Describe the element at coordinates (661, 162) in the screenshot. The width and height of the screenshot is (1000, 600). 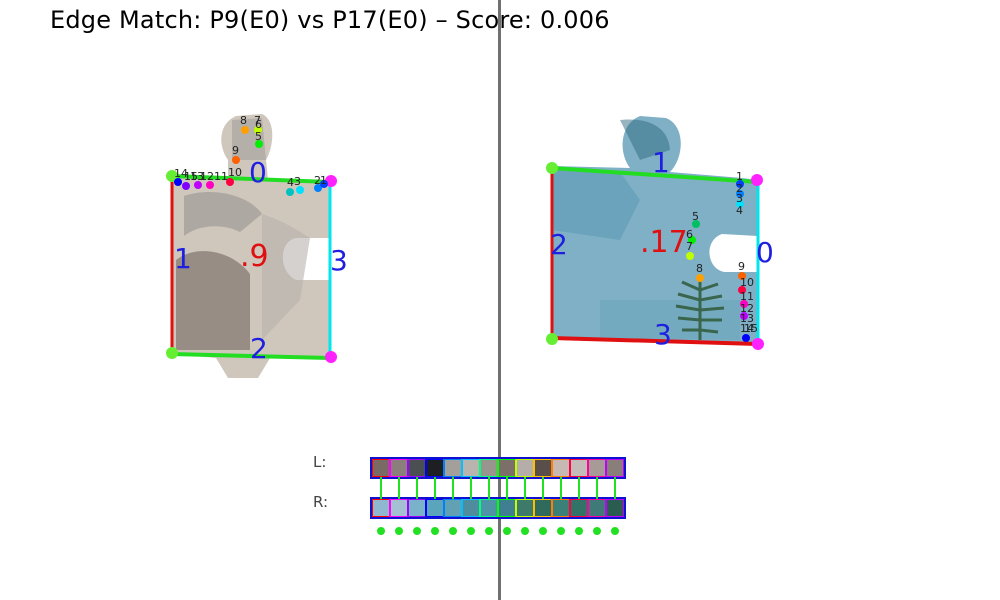
I see `right-edge-label-1: 1` at that location.